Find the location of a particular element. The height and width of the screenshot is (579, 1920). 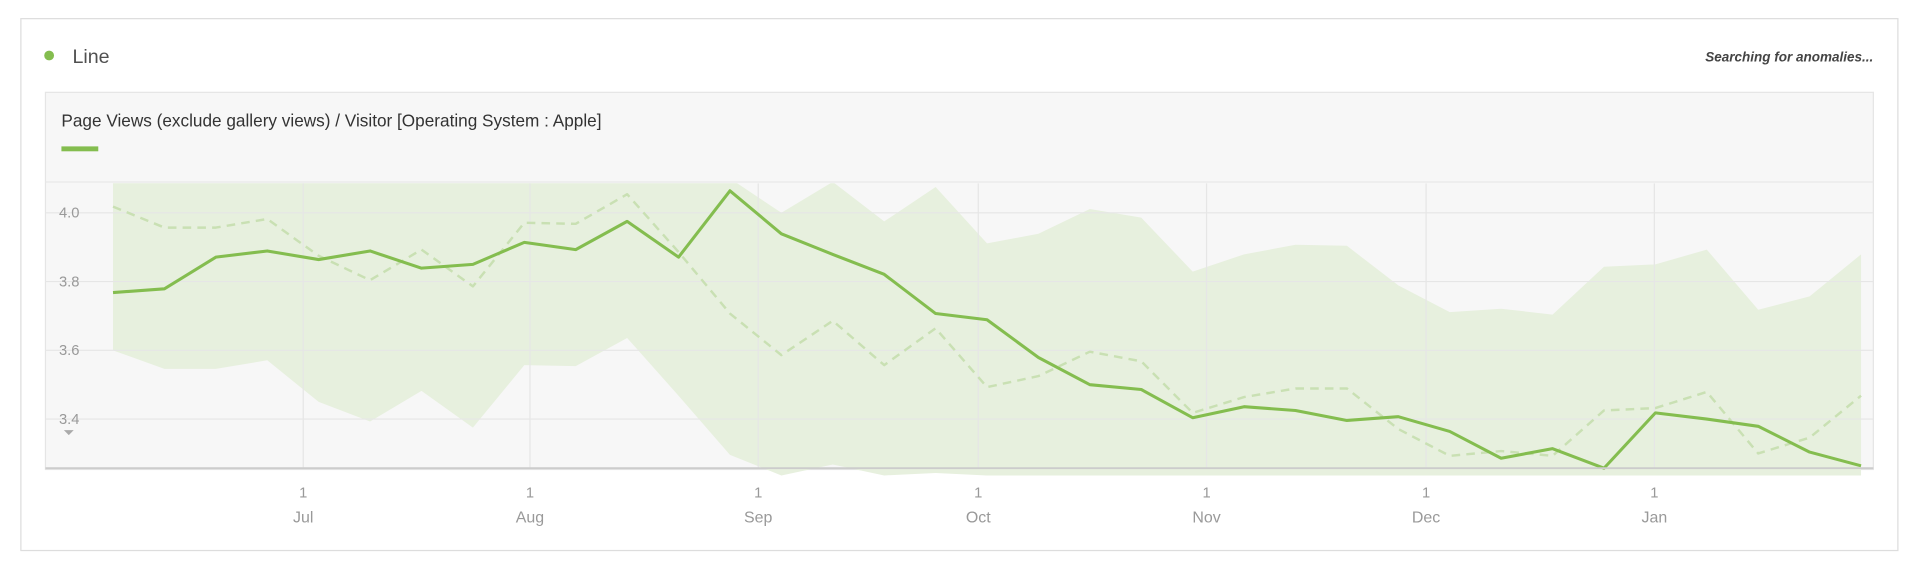

legend-label: Line is located at coordinates (90, 57).